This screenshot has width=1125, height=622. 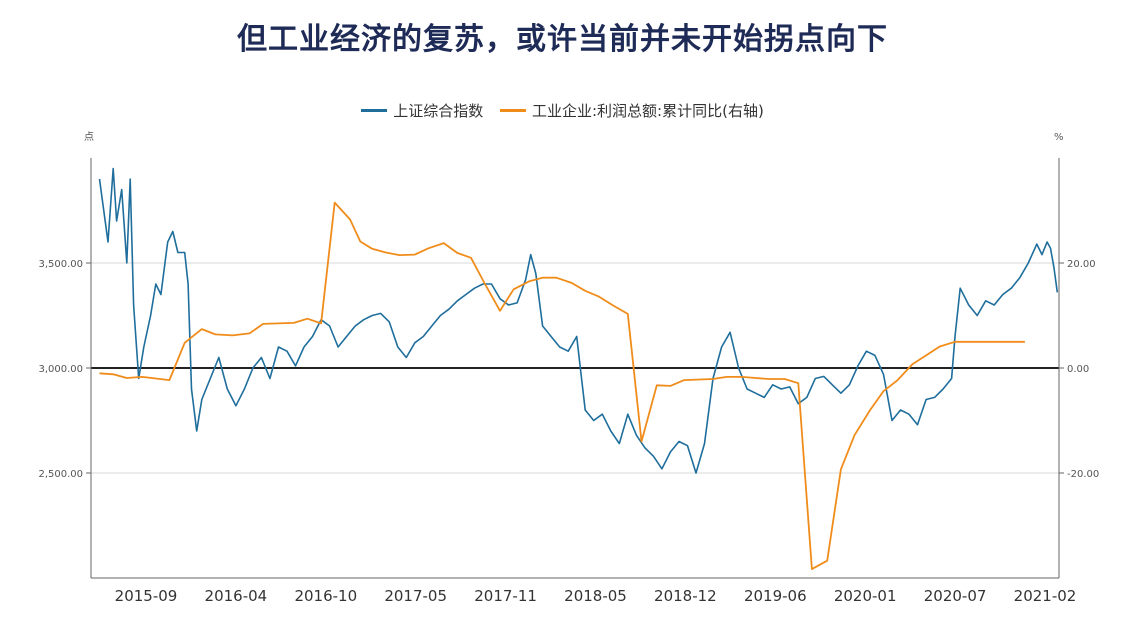 I want to click on right-tick-label: -20.00, so click(x=1083, y=474).